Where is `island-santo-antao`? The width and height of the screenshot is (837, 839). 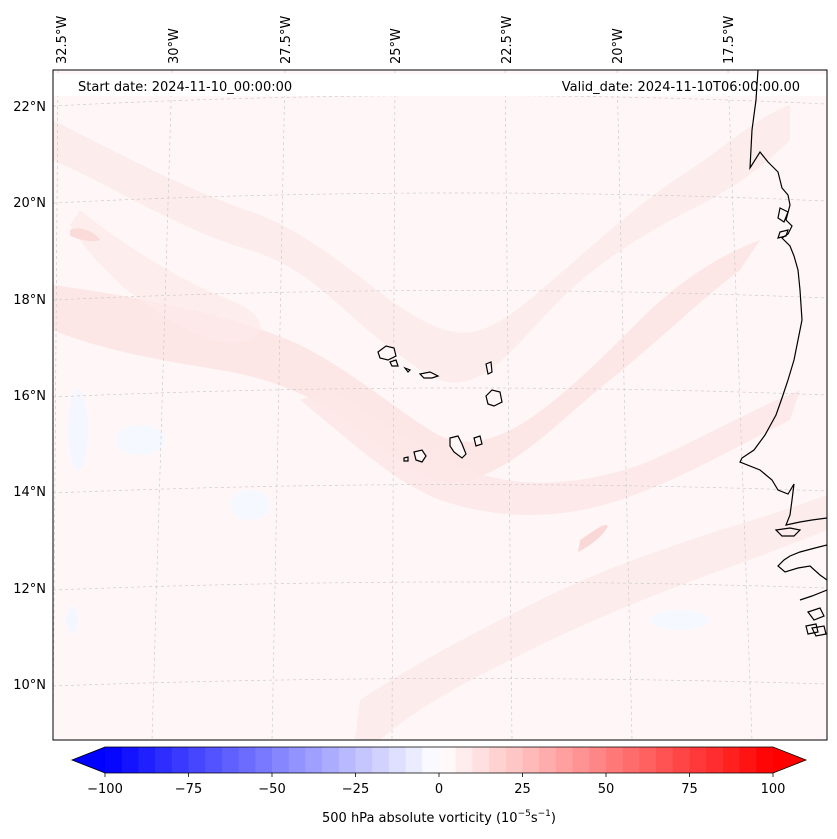 island-santo-antao is located at coordinates (387, 353).